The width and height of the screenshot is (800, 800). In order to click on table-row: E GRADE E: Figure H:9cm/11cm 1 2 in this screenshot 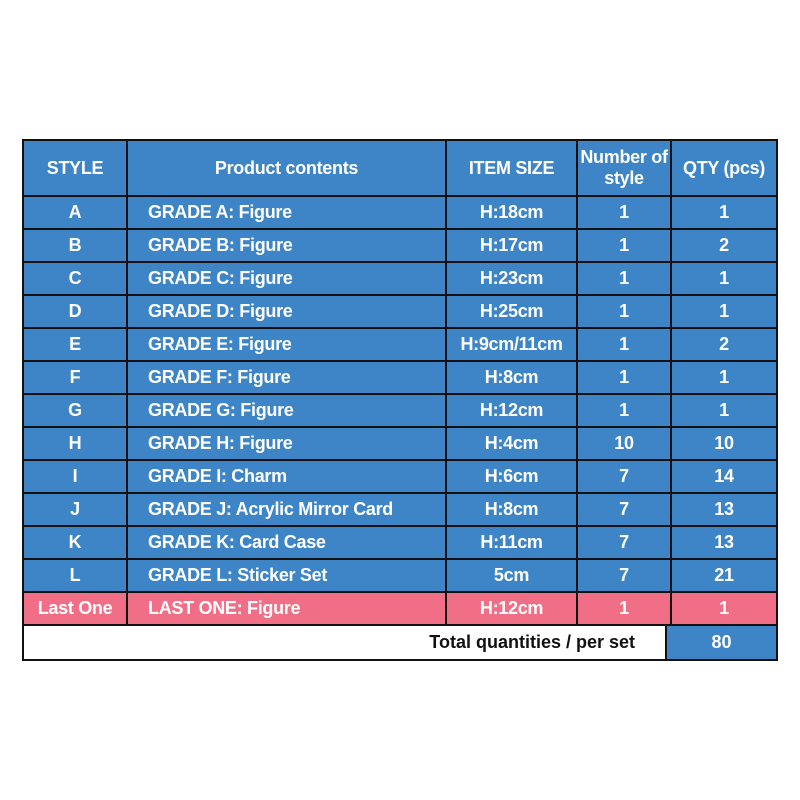, I will do `click(400, 344)`.